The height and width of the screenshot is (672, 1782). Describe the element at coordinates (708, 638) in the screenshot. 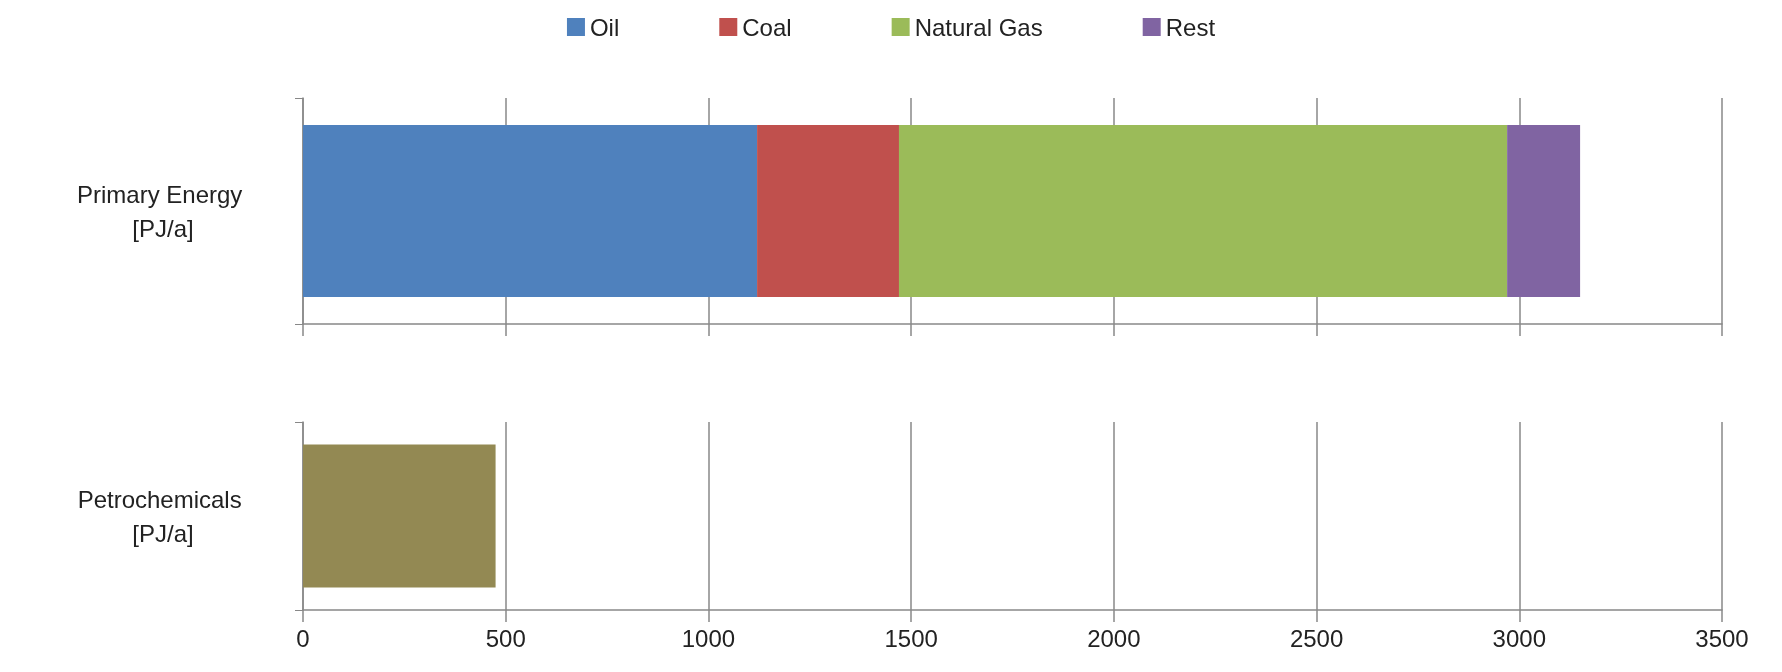

I see `x-tick-label: 1000` at that location.